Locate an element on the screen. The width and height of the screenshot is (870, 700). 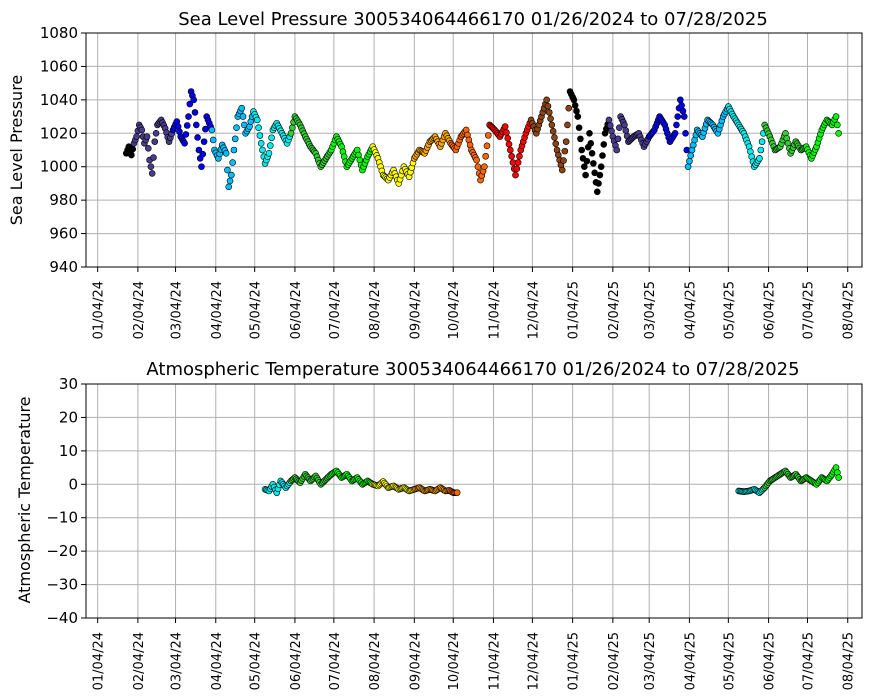
x-tick-label: 03/04/24 is located at coordinates (177, 661).